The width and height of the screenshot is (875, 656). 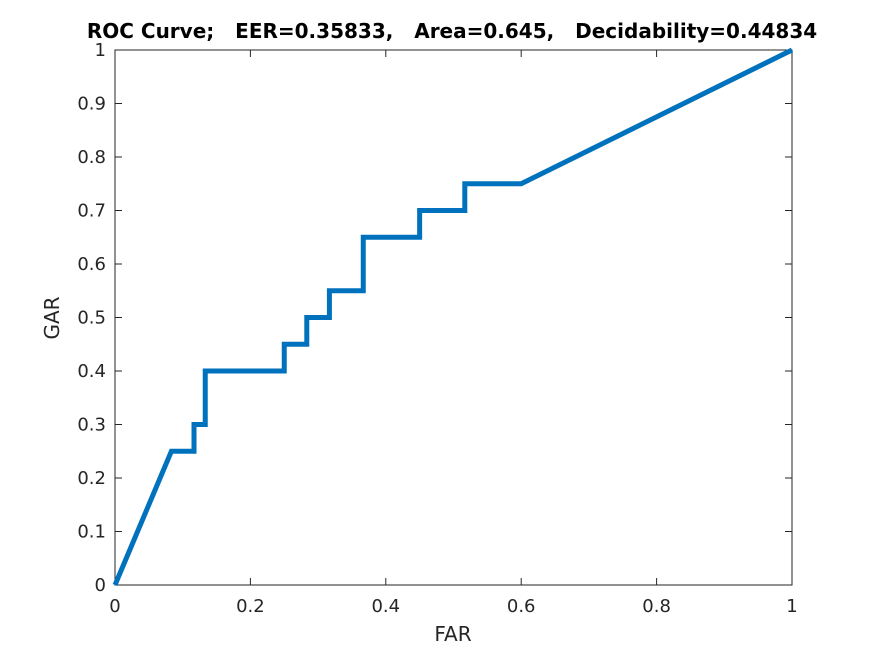 What do you see at coordinates (100, 585) in the screenshot?
I see `y-tick-label: 0` at bounding box center [100, 585].